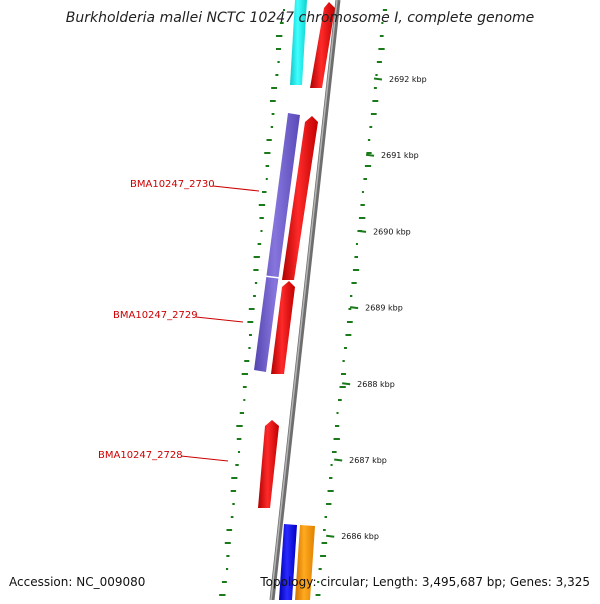 Image resolution: width=600 pixels, height=604 pixels. What do you see at coordinates (360, 536) in the screenshot?
I see `scale-tick-label: 2686 kbp` at bounding box center [360, 536].